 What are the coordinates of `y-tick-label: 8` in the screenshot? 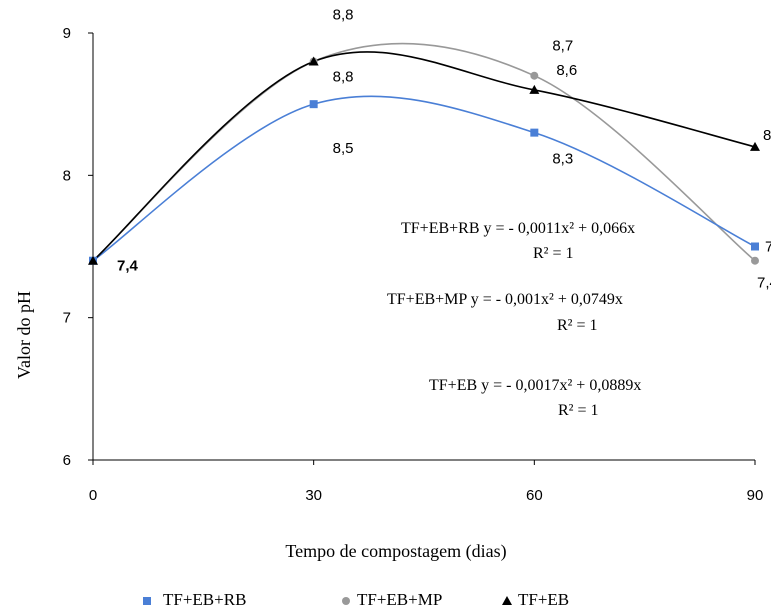 It's located at (67, 175).